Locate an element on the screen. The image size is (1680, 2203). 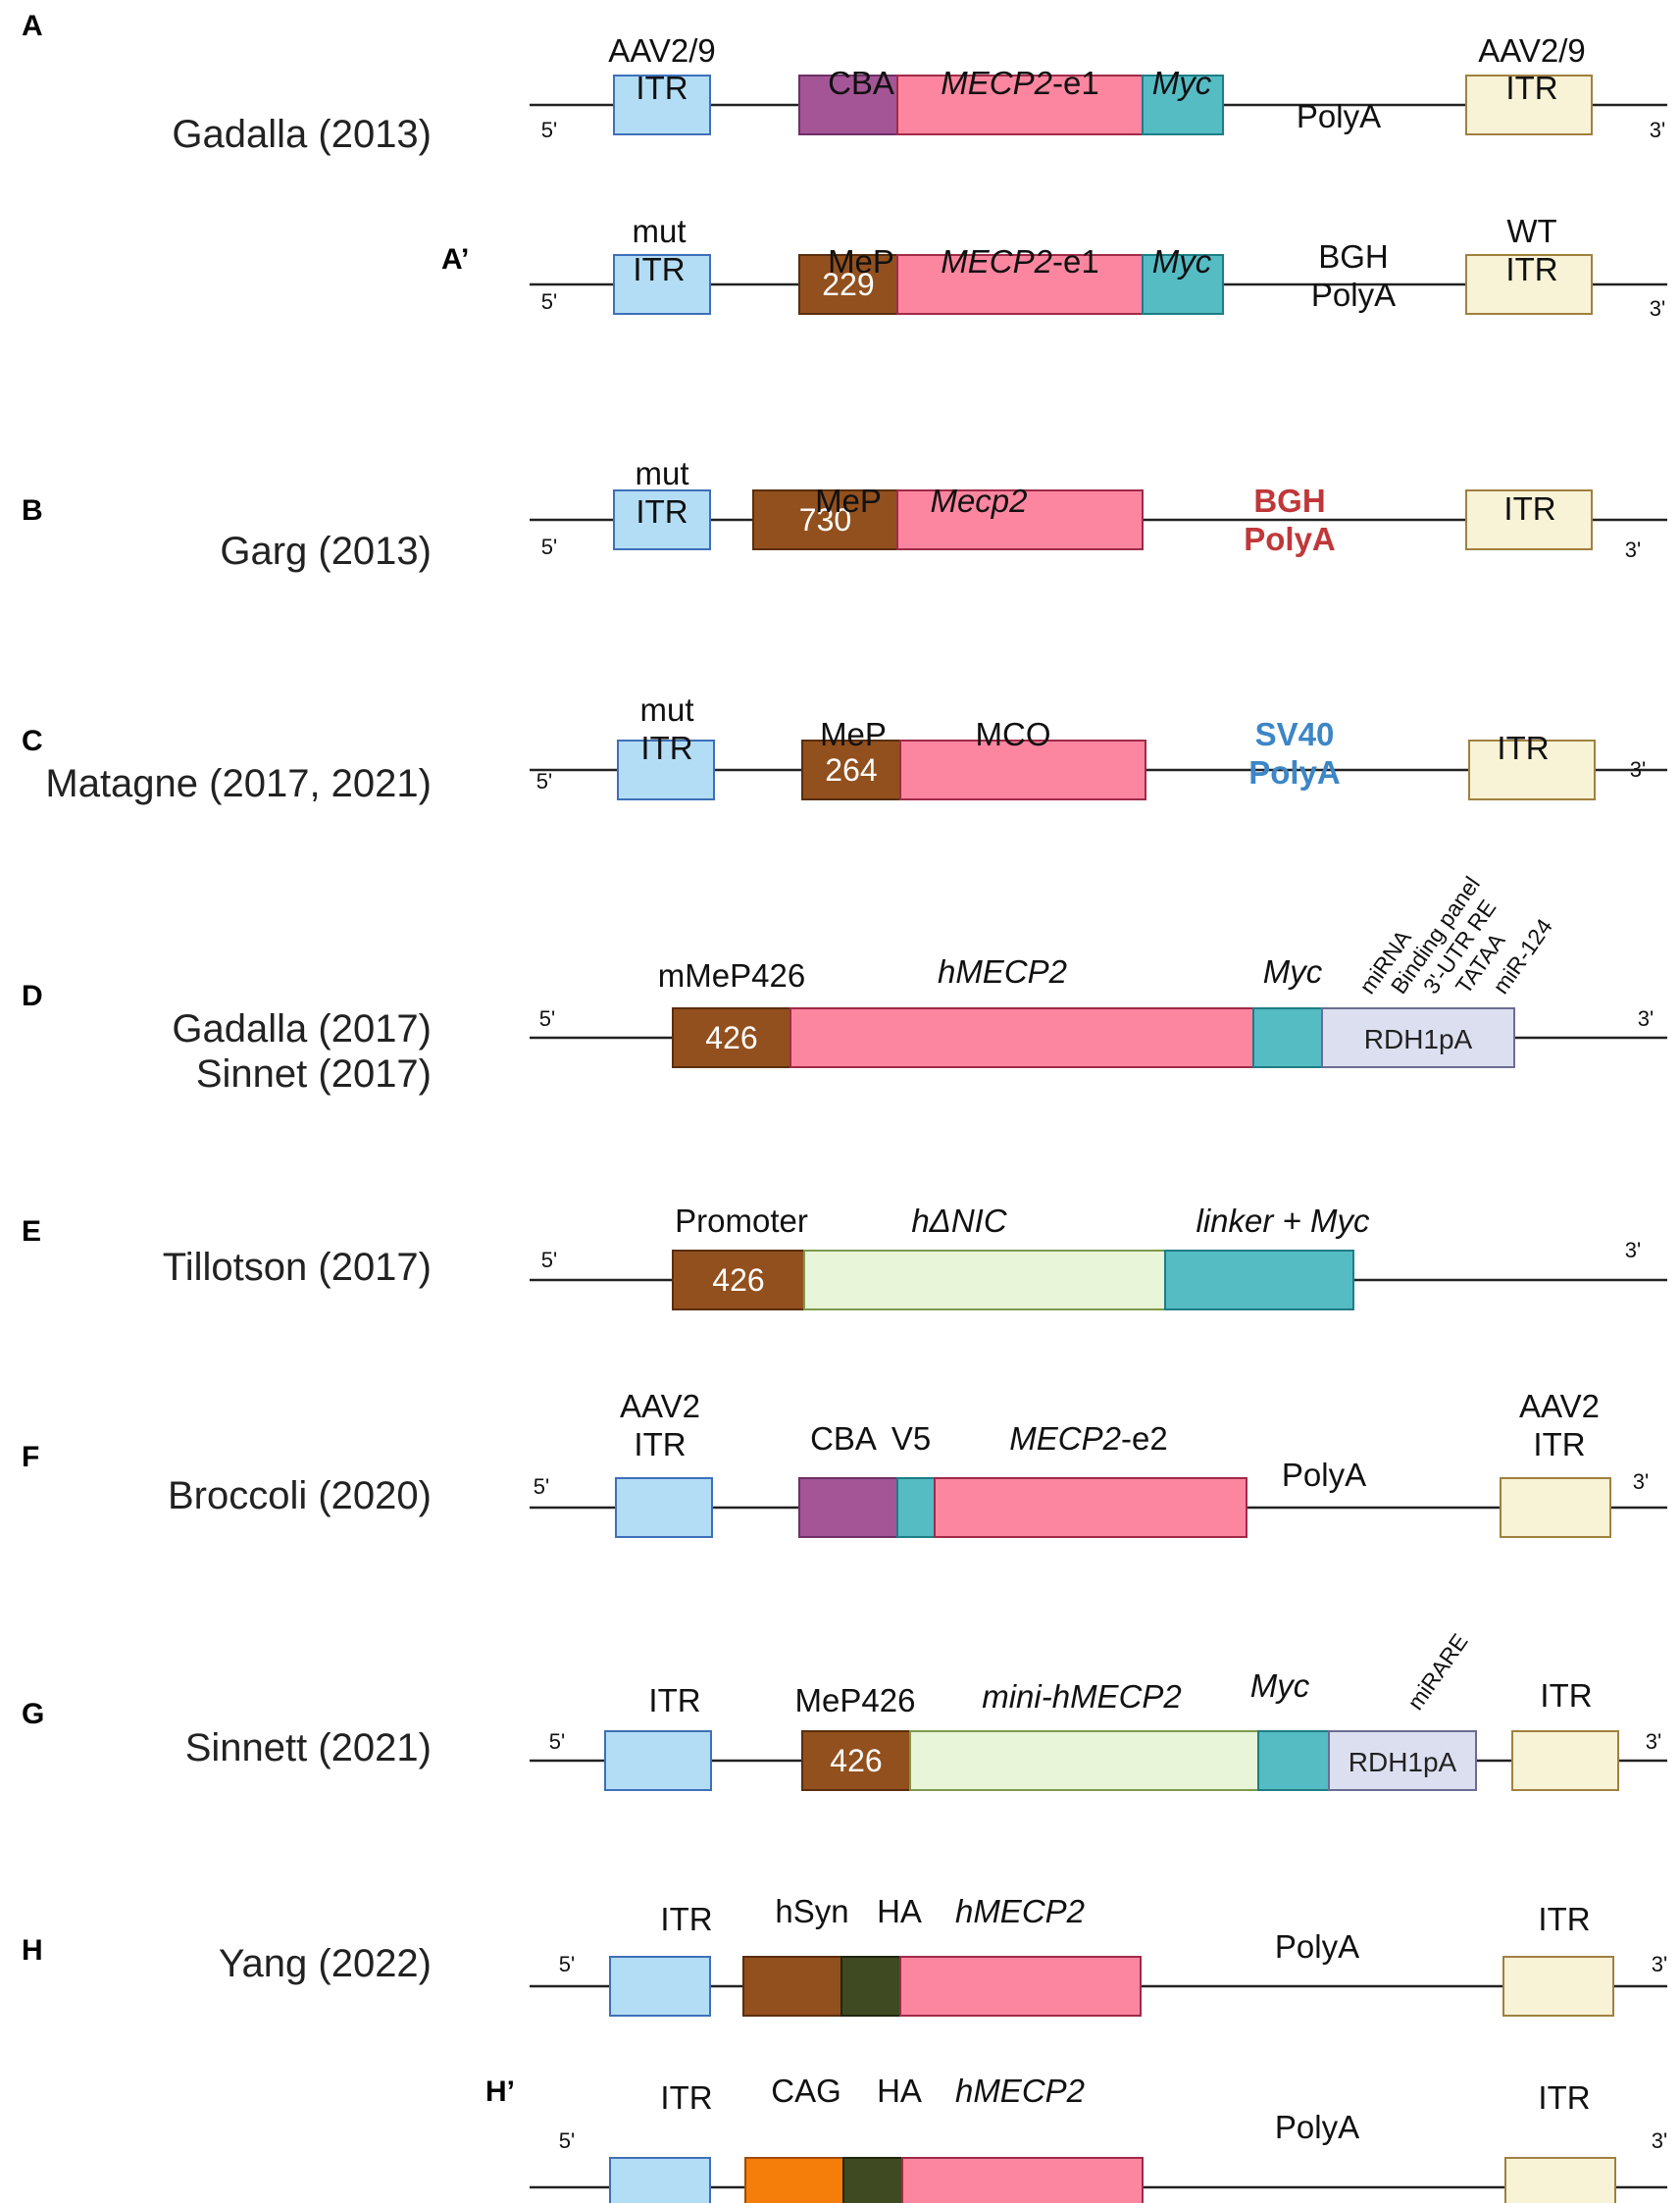
element-box-cba is located at coordinates (848, 105).